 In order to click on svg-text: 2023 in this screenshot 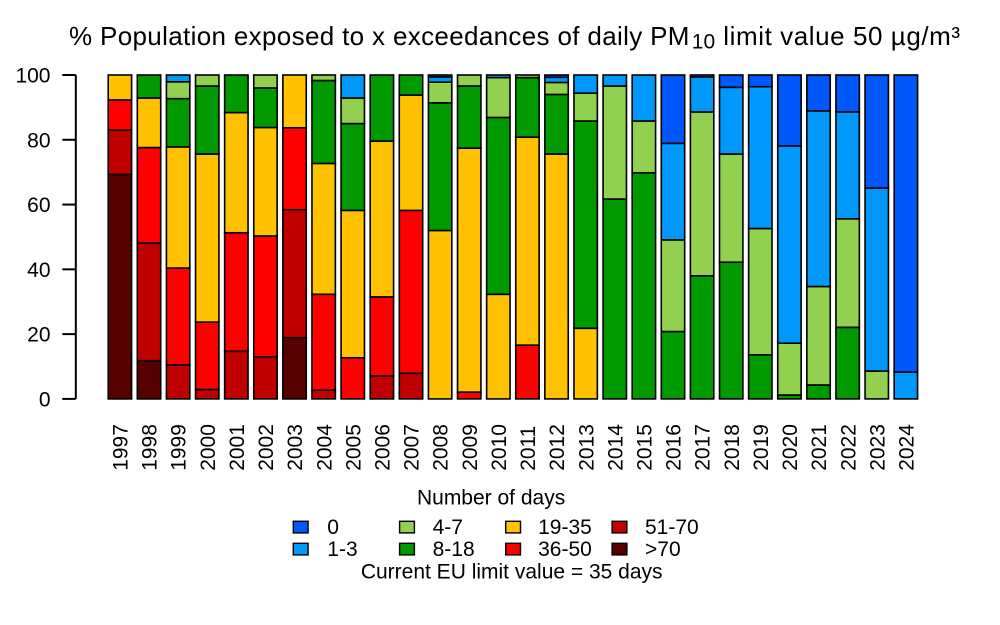, I will do `click(877, 447)`.